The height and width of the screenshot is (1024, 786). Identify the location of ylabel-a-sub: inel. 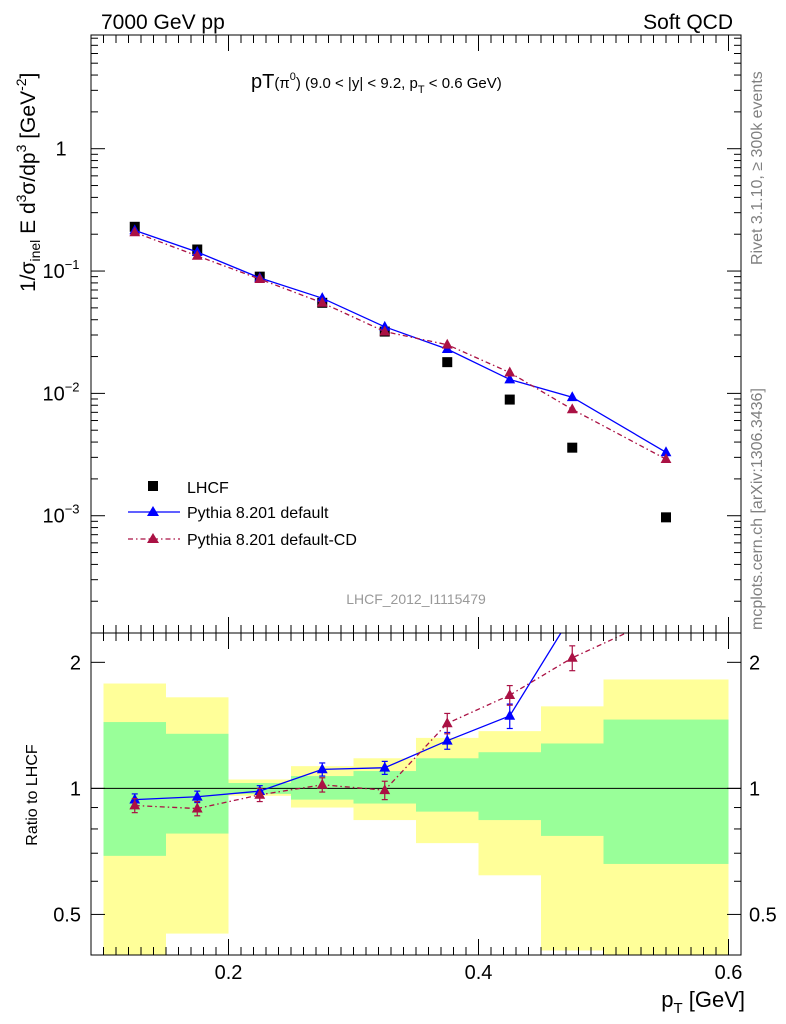
(35, 251).